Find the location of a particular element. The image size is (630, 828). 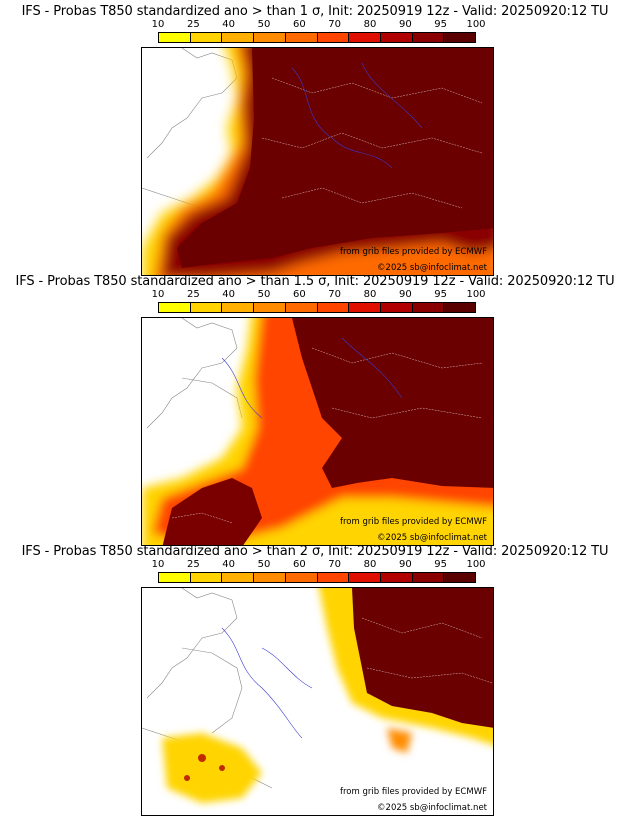

map-graphic is located at coordinates (317, 695).